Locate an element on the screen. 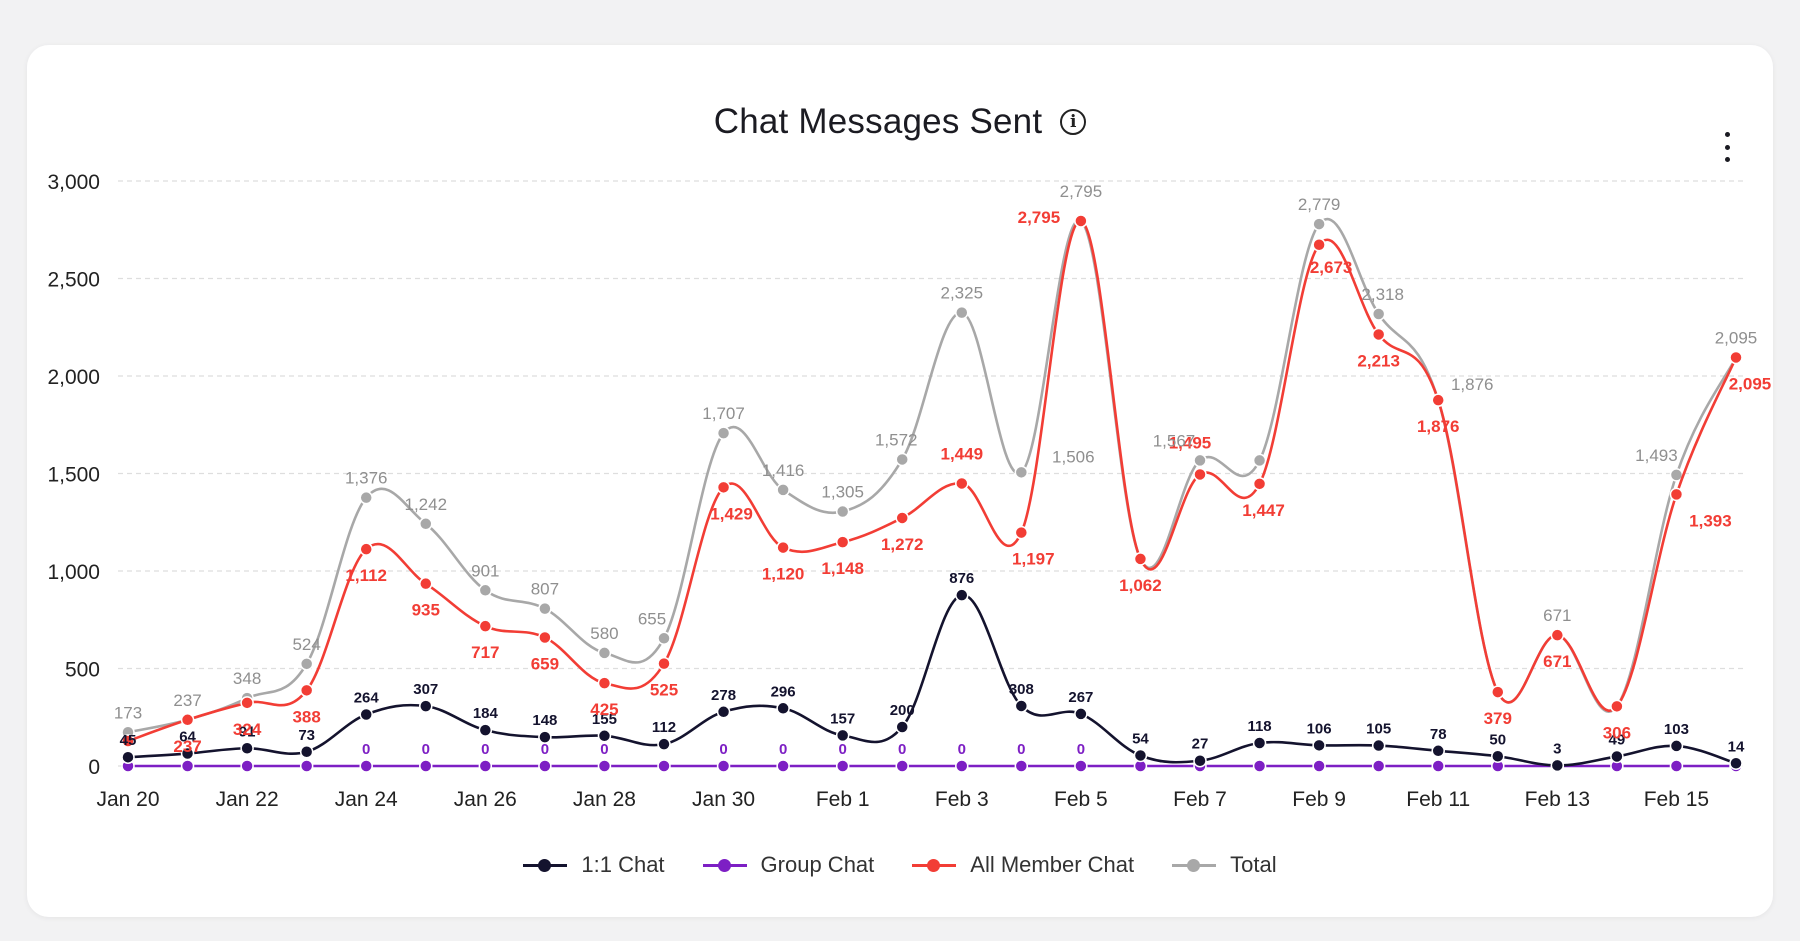 This screenshot has height=941, width=1800. series-one-on-one-chat-data-label: 54 is located at coordinates (1140, 738).